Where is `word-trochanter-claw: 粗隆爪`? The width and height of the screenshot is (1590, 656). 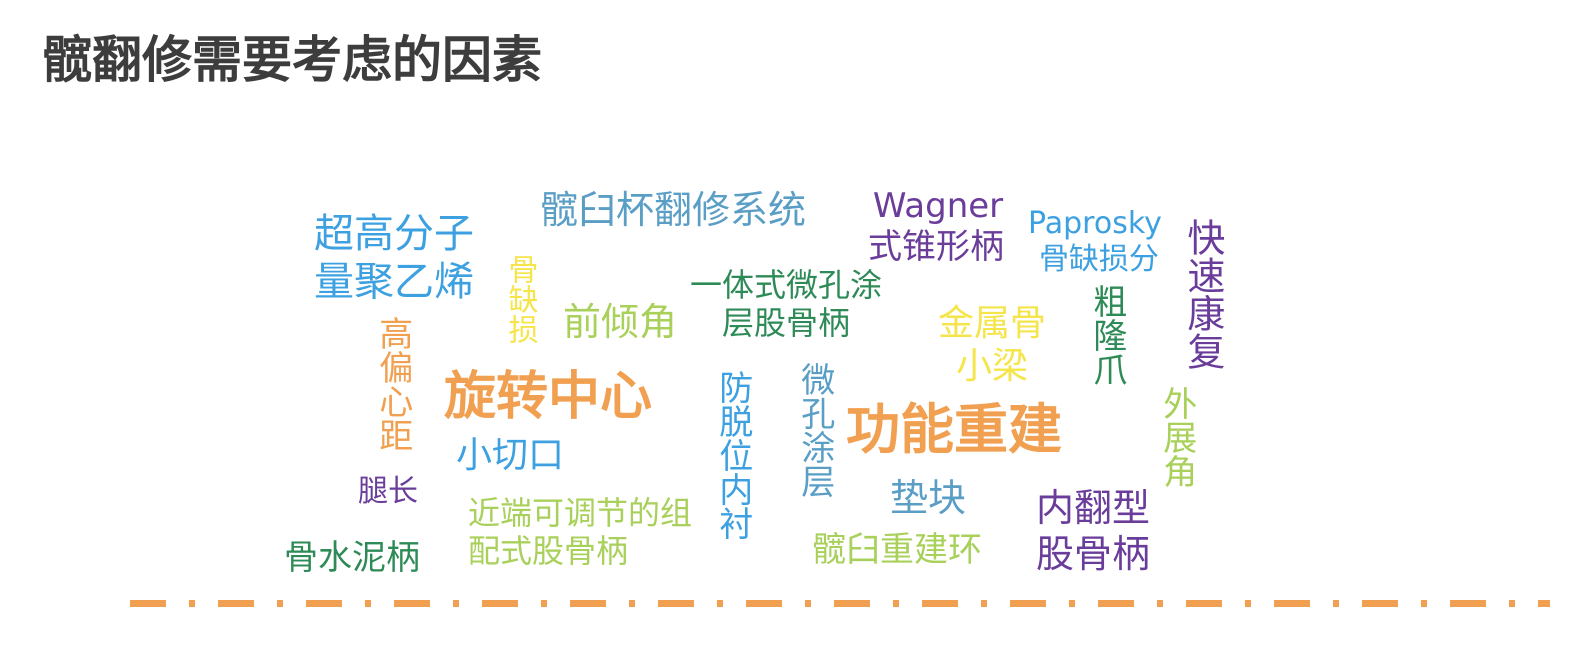
word-trochanter-claw: 粗隆爪 is located at coordinates (1106, 335).